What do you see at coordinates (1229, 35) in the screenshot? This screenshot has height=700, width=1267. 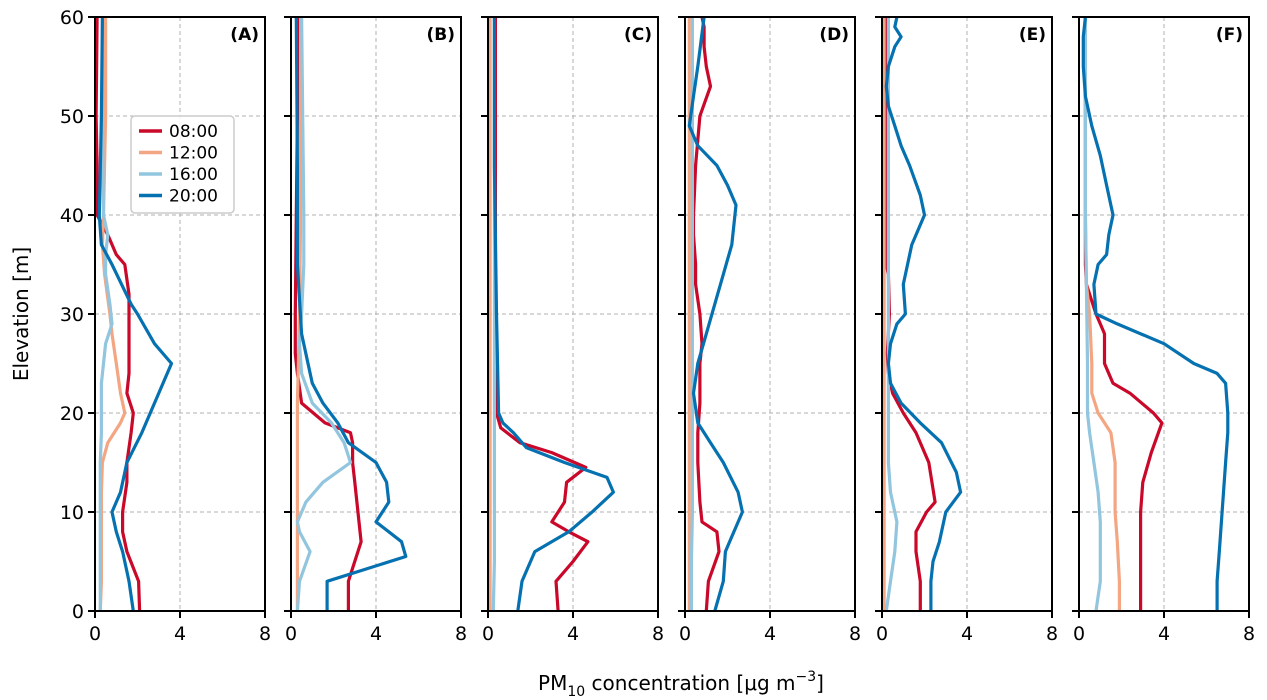 I see `panel-label: (F)` at bounding box center [1229, 35].